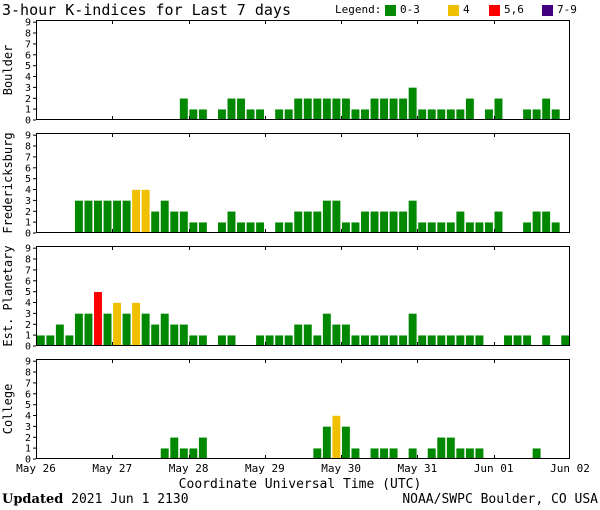 This screenshot has height=510, width=600. What do you see at coordinates (500, 499) in the screenshot?
I see `credit-text: NOAA/SWPC Boulder, CO USA` at bounding box center [500, 499].